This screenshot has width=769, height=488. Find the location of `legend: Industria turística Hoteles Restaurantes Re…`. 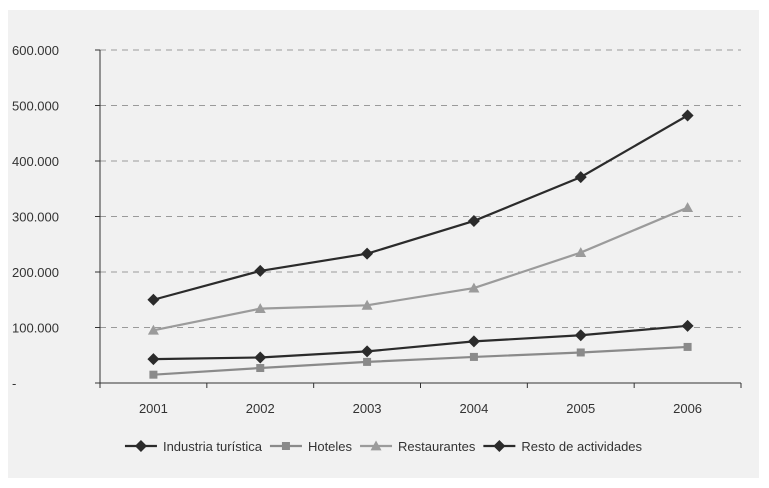

legend: Industria turística Hoteles Restaurantes Re… is located at coordinates (383, 446).